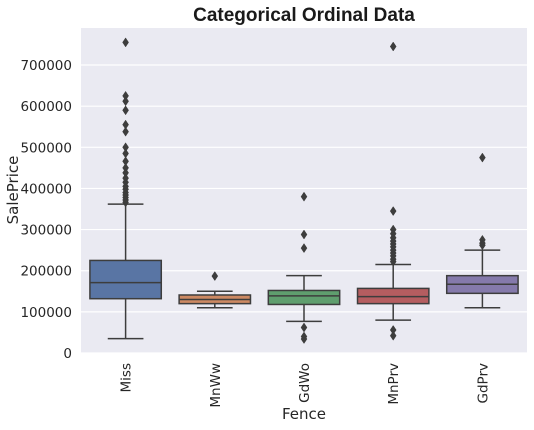 The height and width of the screenshot is (430, 534). Describe the element at coordinates (46, 148) in the screenshot. I see `y-tick-label: 500000` at that location.